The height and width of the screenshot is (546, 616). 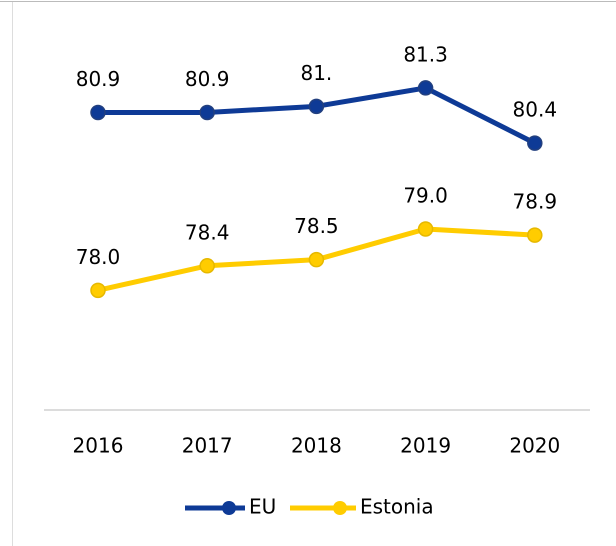 I want to click on series-line, so click(x=317, y=115).